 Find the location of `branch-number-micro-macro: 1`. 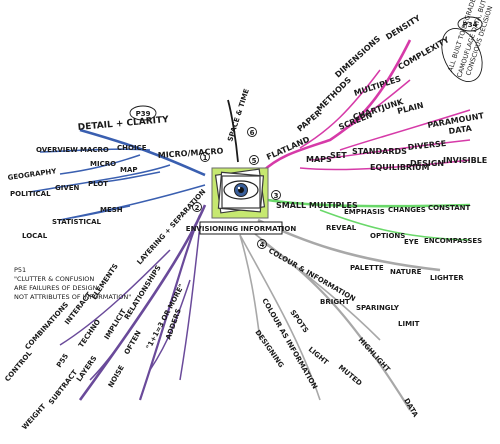

branch-number-micro-macro: 1 is located at coordinates (205, 158).